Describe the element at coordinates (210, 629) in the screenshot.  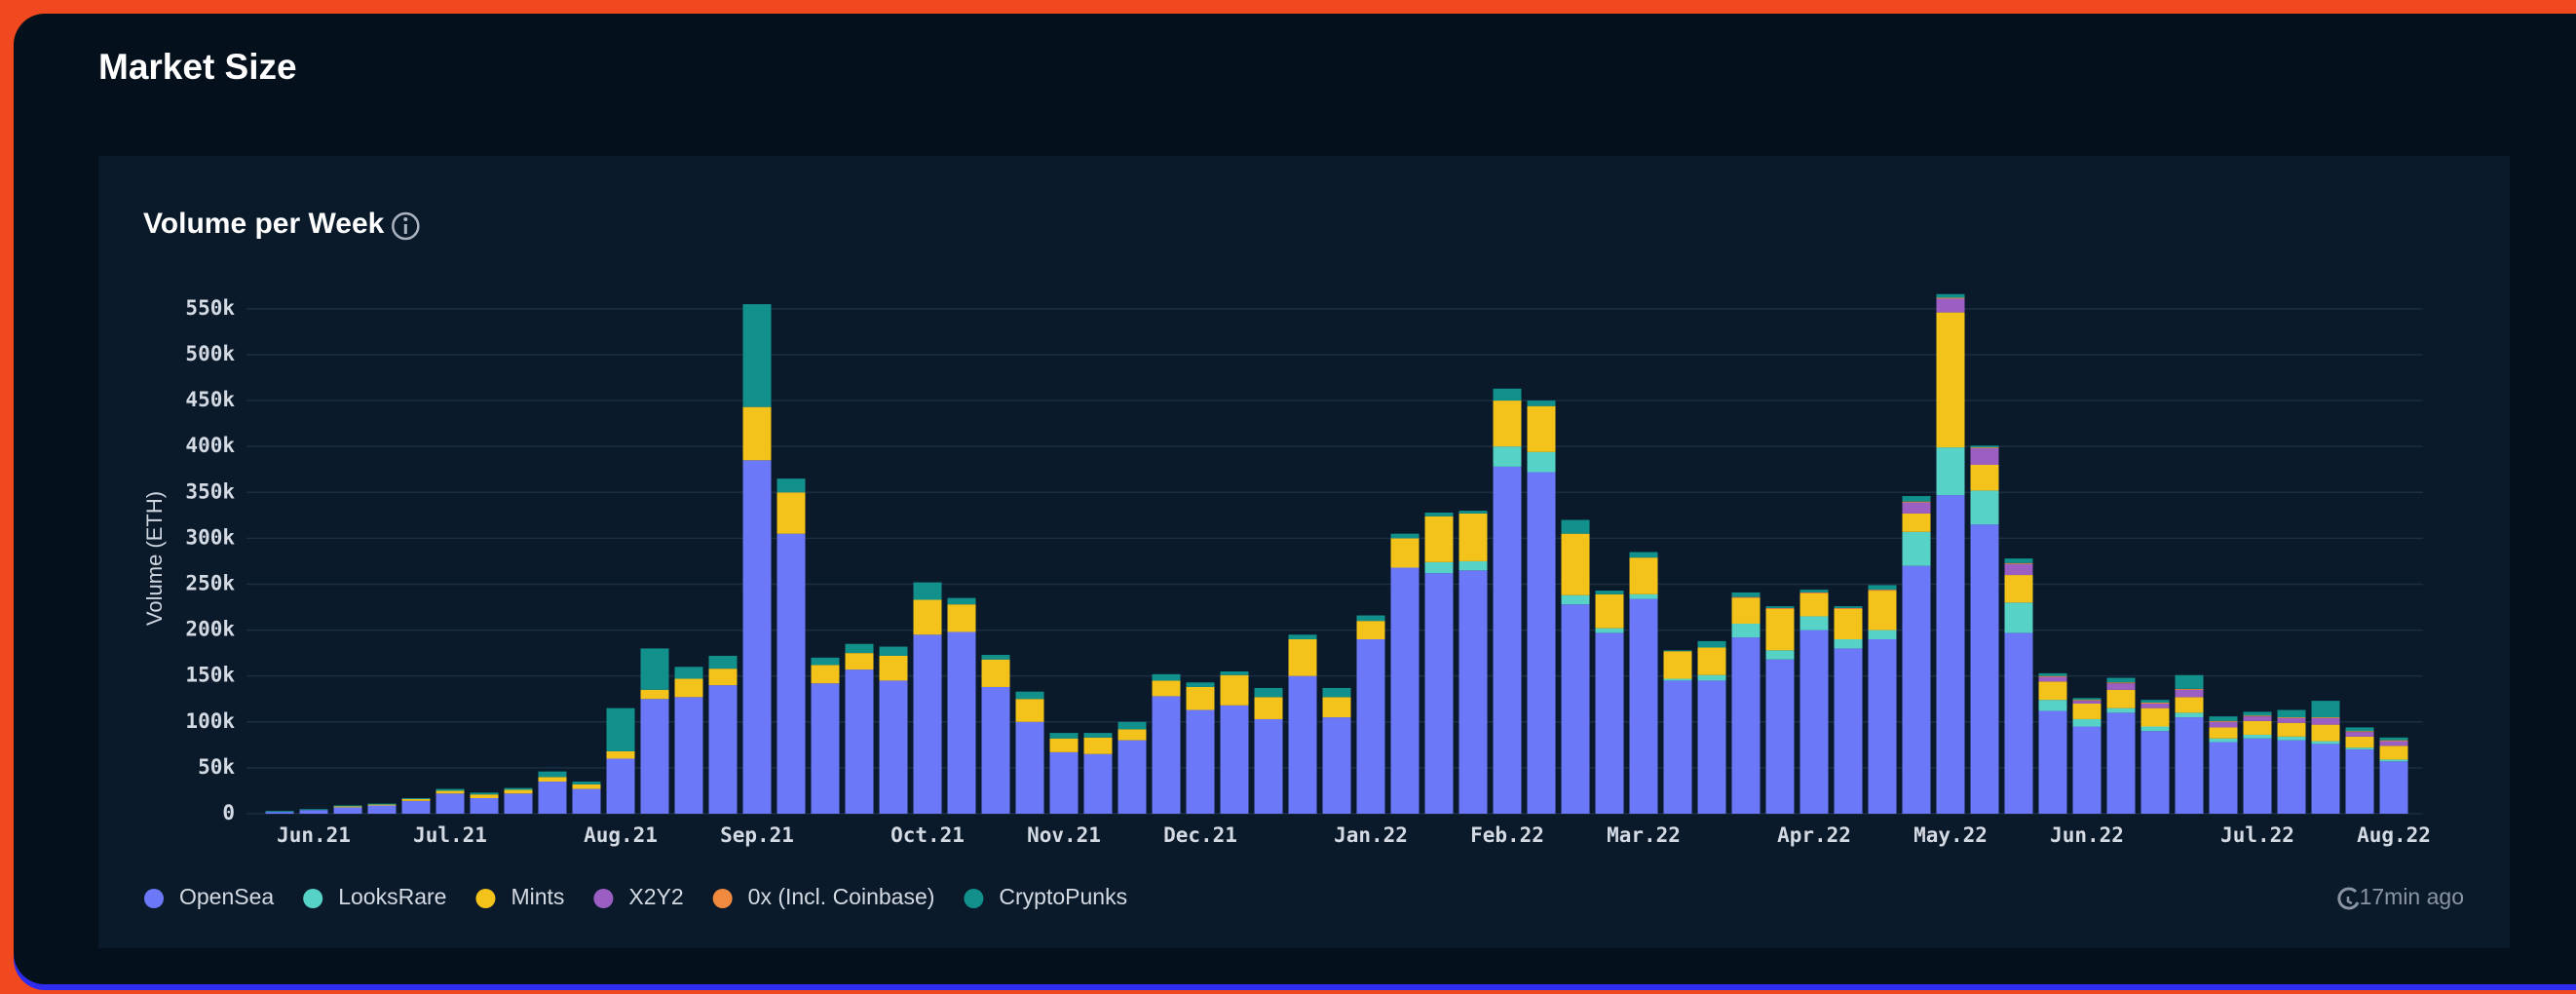
I see `y-tick-label: 200k` at that location.